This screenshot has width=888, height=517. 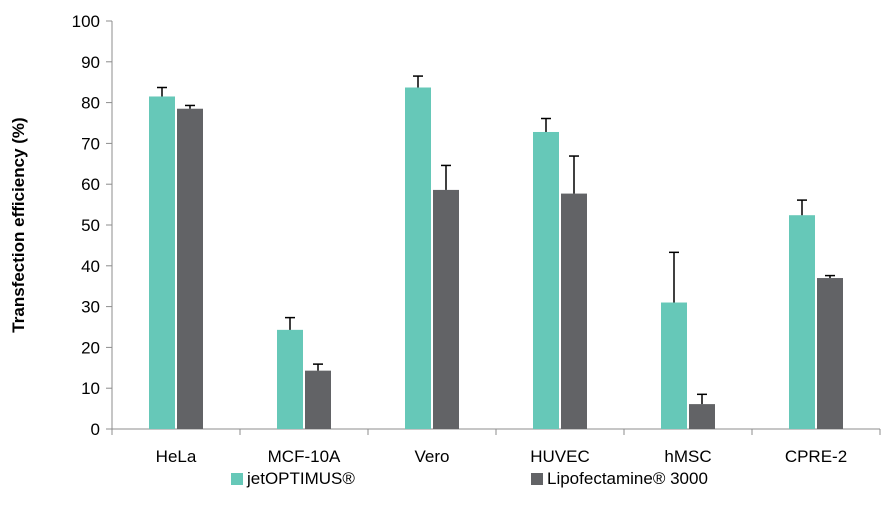 I want to click on category-label: HeLa, so click(x=176, y=456).